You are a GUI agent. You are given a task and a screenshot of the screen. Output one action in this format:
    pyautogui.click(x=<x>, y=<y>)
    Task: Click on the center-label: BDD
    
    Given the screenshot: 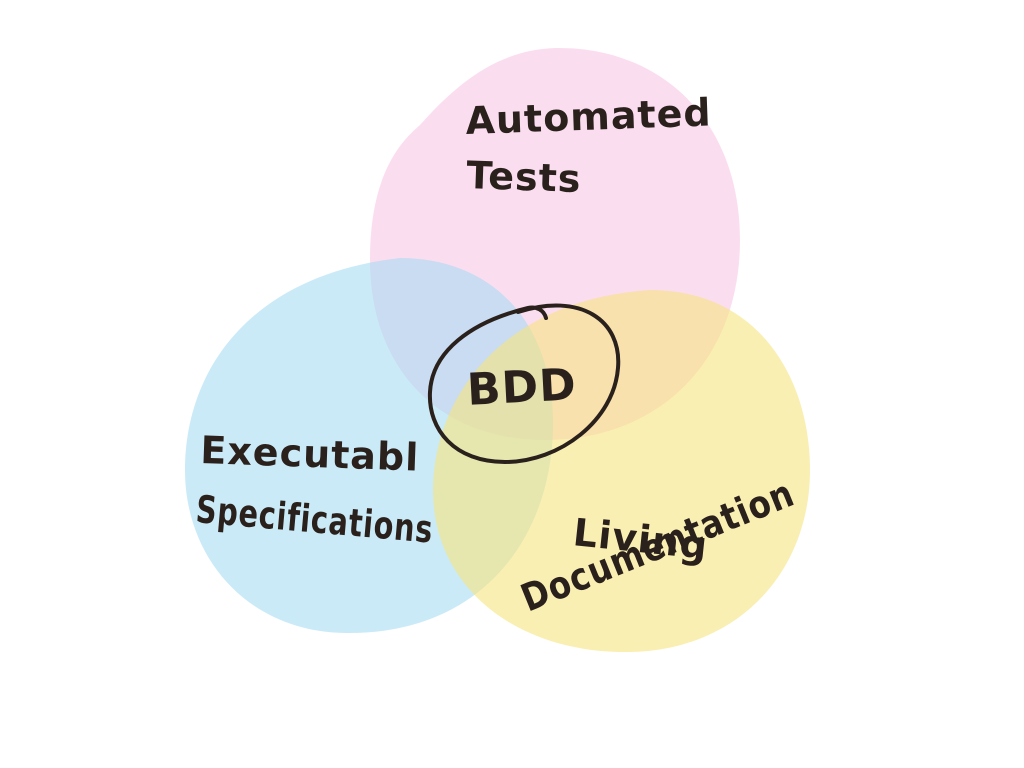 What is the action you would take?
    pyautogui.click(x=522, y=387)
    